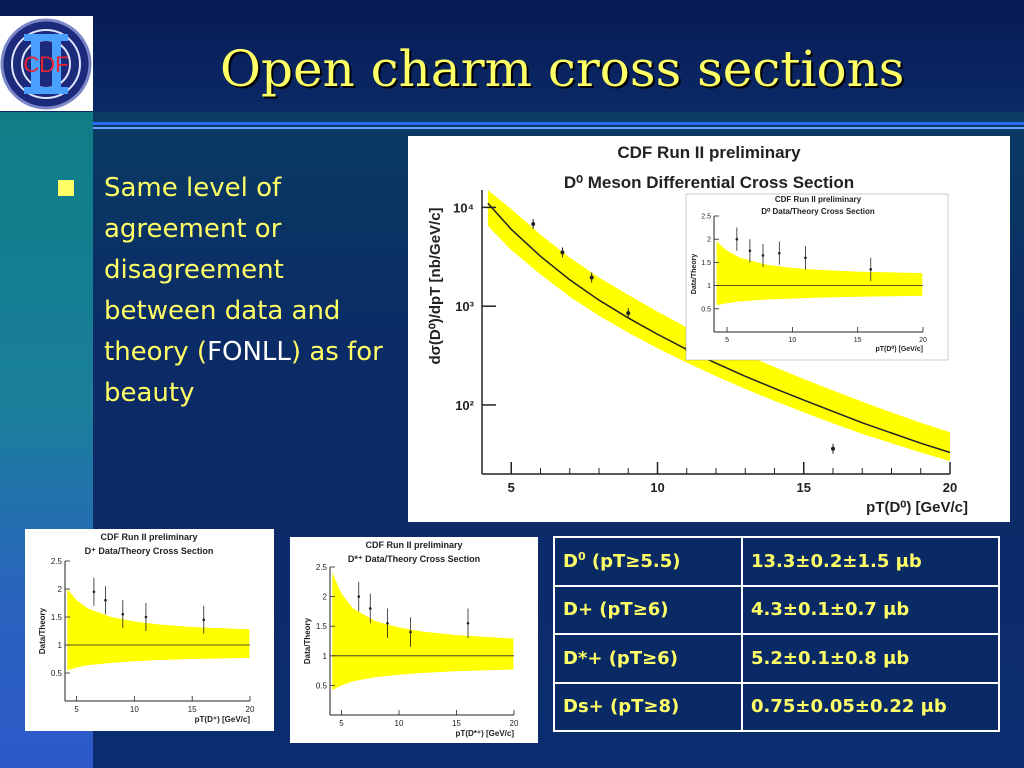 This screenshot has height=768, width=1024. I want to click on table-row: Ds+ (pT≥8) 0.75±0.05±0.22 μb, so click(776, 706).